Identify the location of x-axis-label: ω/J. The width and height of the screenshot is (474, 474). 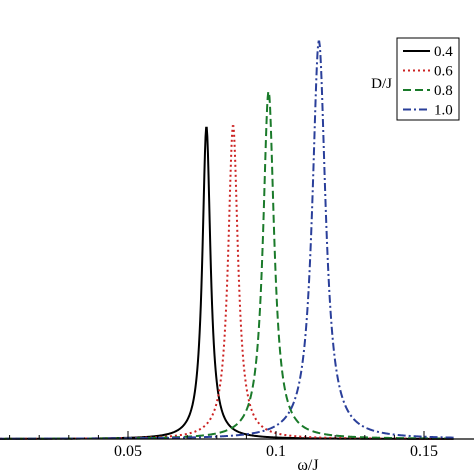
(307, 465).